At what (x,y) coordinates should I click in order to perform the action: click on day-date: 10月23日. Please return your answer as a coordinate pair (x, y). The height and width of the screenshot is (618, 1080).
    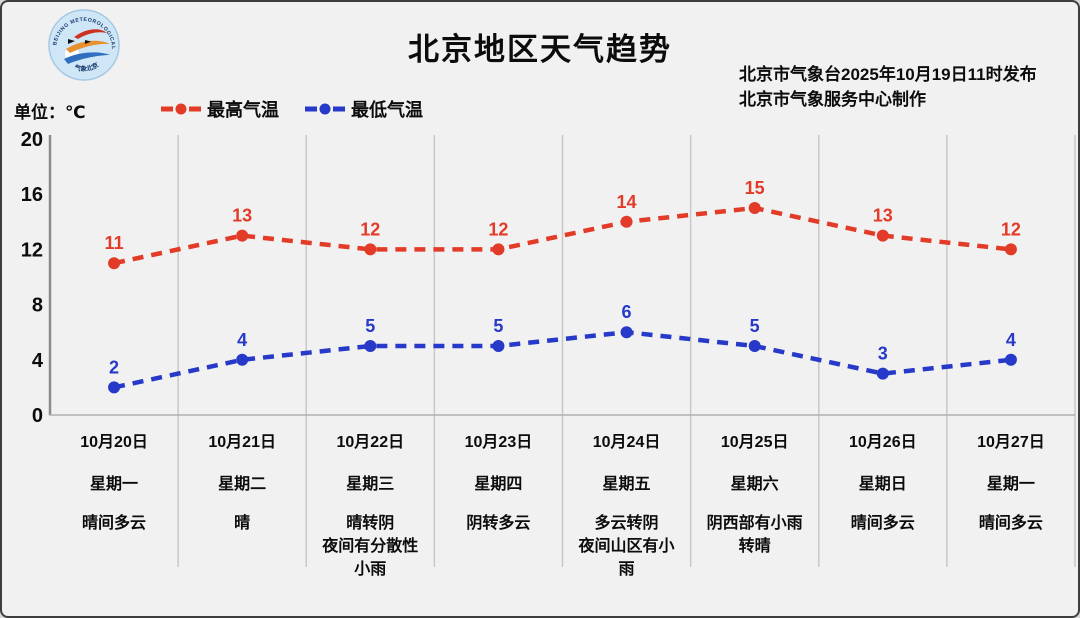
    Looking at the image, I should click on (498, 442).